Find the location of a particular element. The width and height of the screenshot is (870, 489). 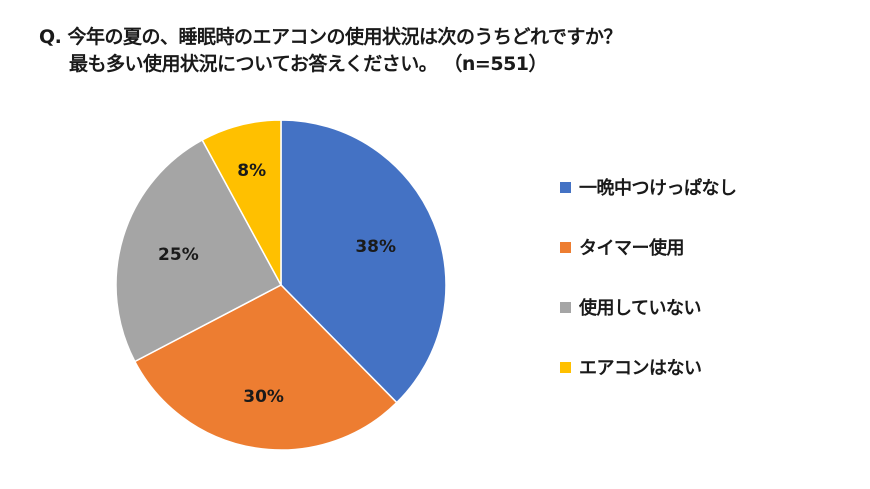

slice-all-night is located at coordinates (363, 261).